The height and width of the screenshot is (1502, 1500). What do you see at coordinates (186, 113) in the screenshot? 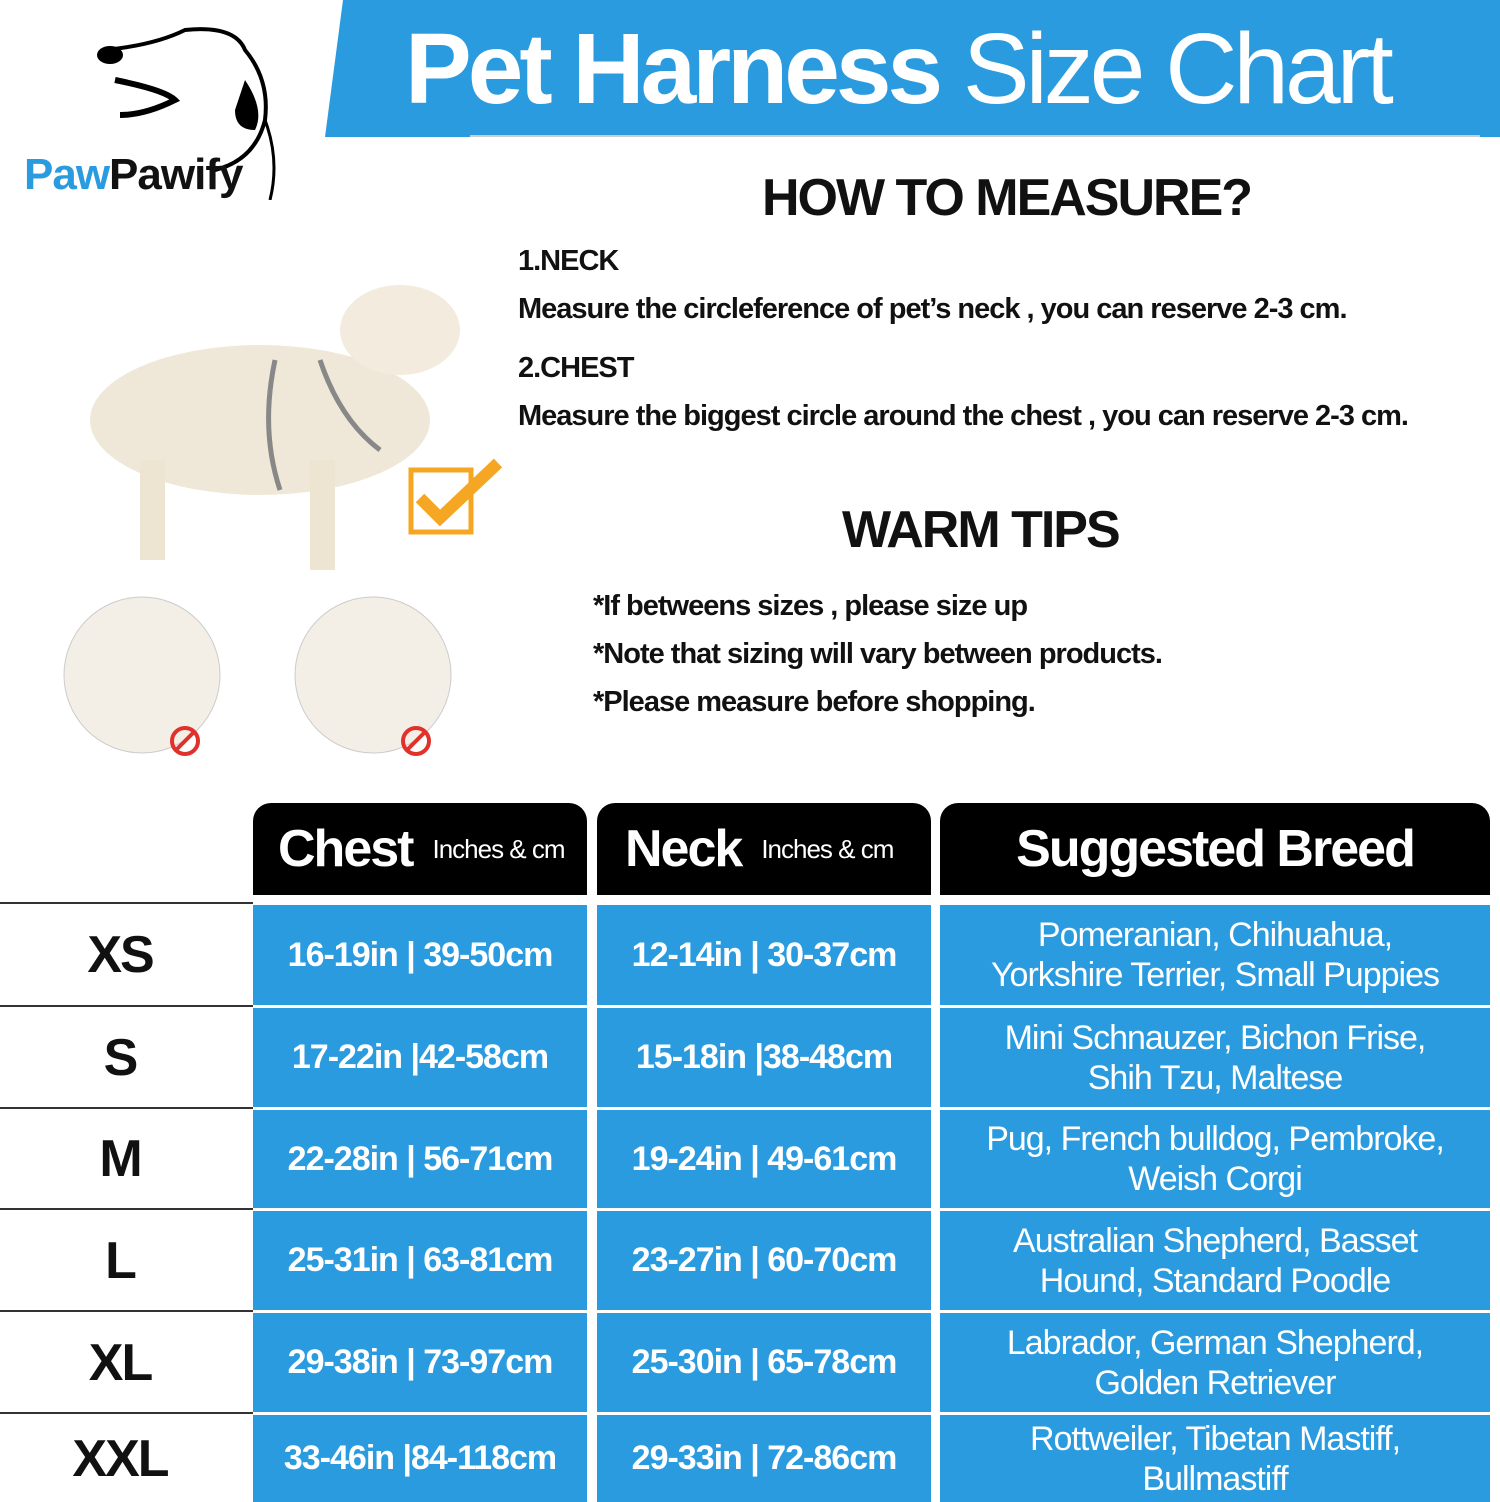
I see `dog-logo-icon` at bounding box center [186, 113].